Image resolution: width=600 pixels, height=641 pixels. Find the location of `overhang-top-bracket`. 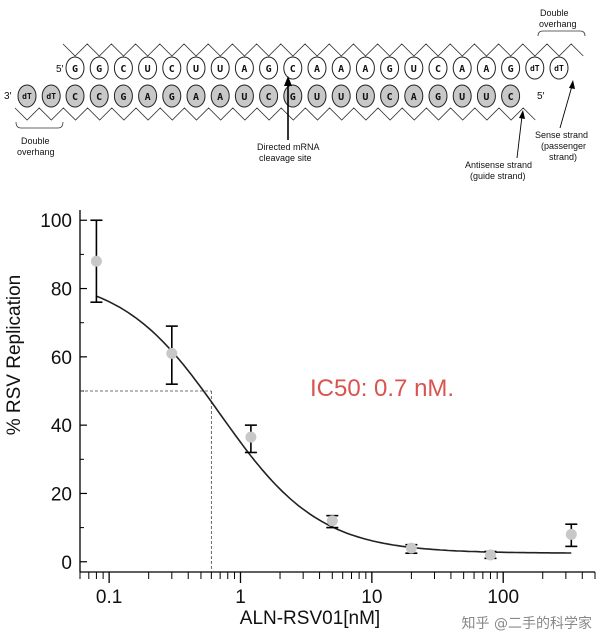

overhang-top-bracket is located at coordinates (561, 33).